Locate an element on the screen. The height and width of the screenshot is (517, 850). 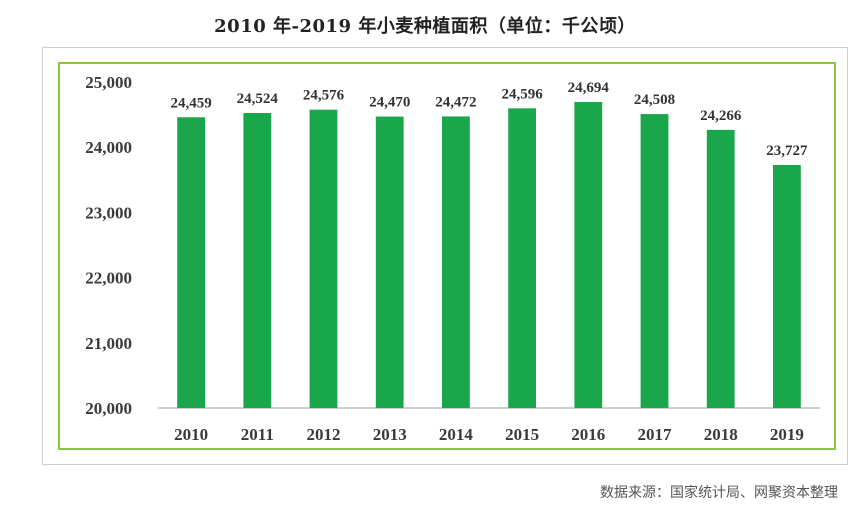
x-tick-label: 2019 is located at coordinates (787, 434).